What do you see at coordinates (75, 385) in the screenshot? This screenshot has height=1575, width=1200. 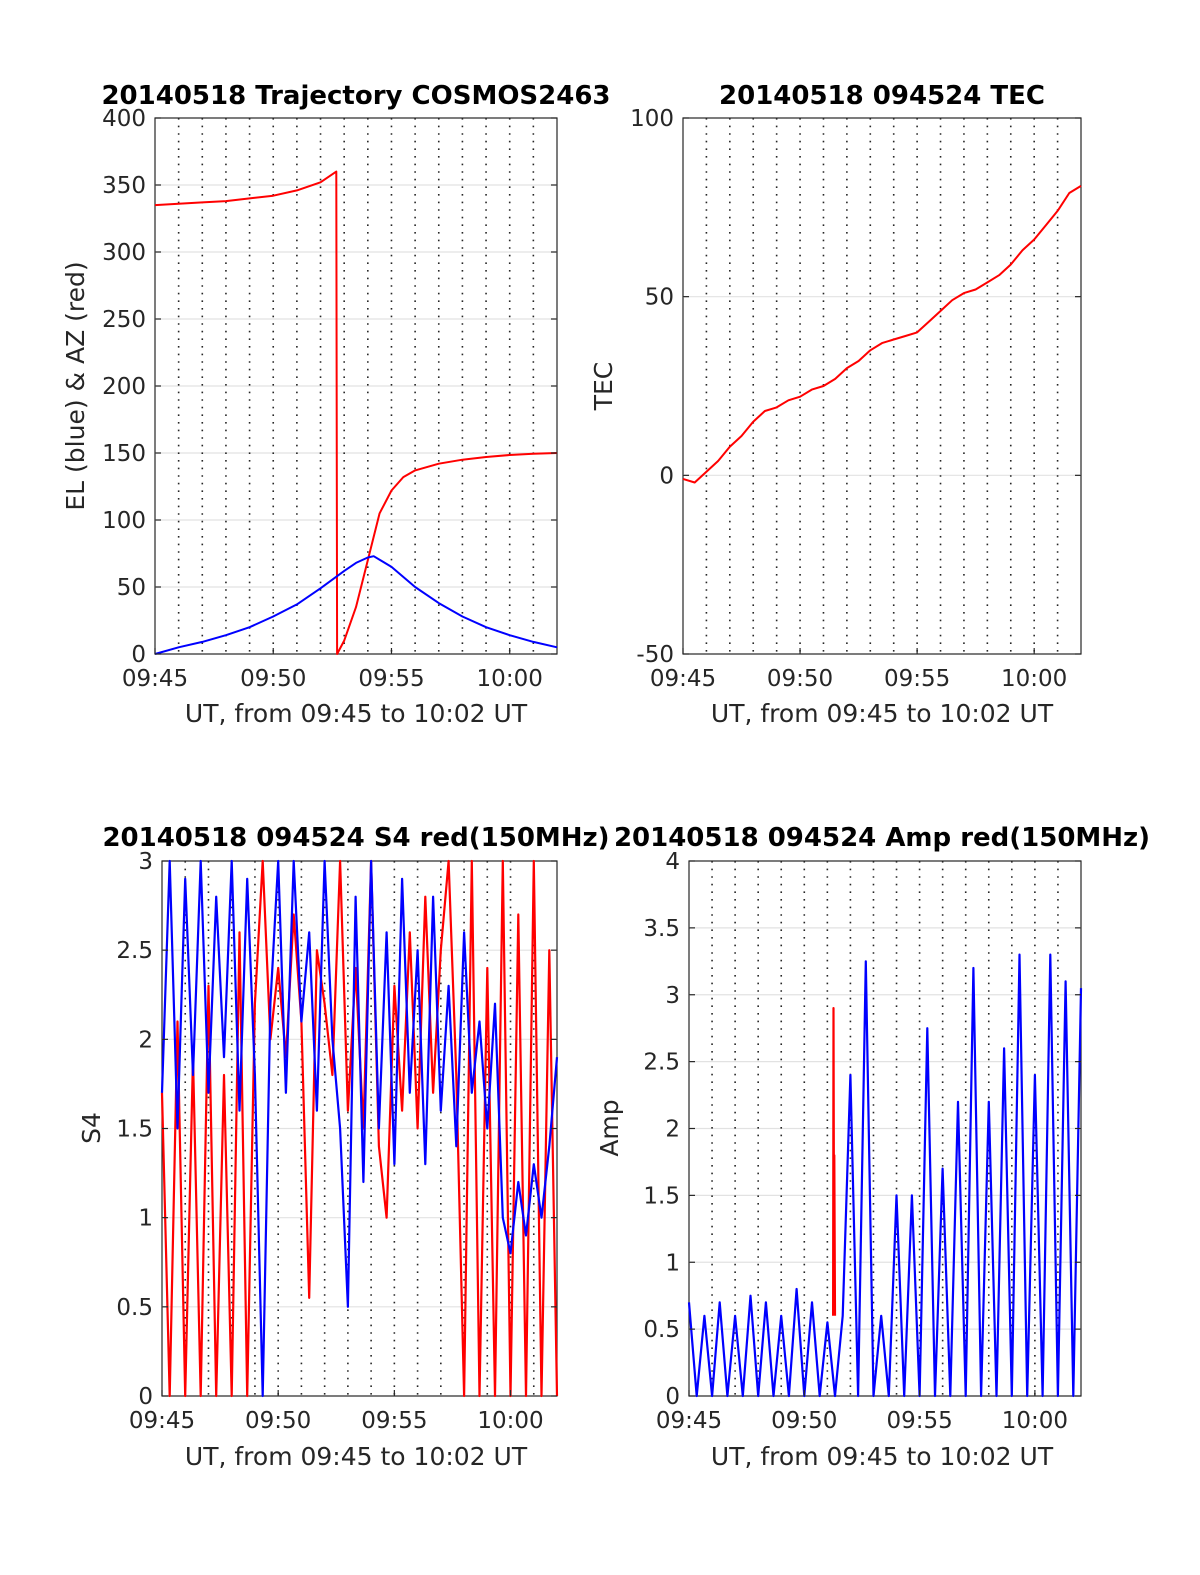 I see `trajectory-y-axis-label: EL (blue) & AZ (red)` at bounding box center [75, 385].